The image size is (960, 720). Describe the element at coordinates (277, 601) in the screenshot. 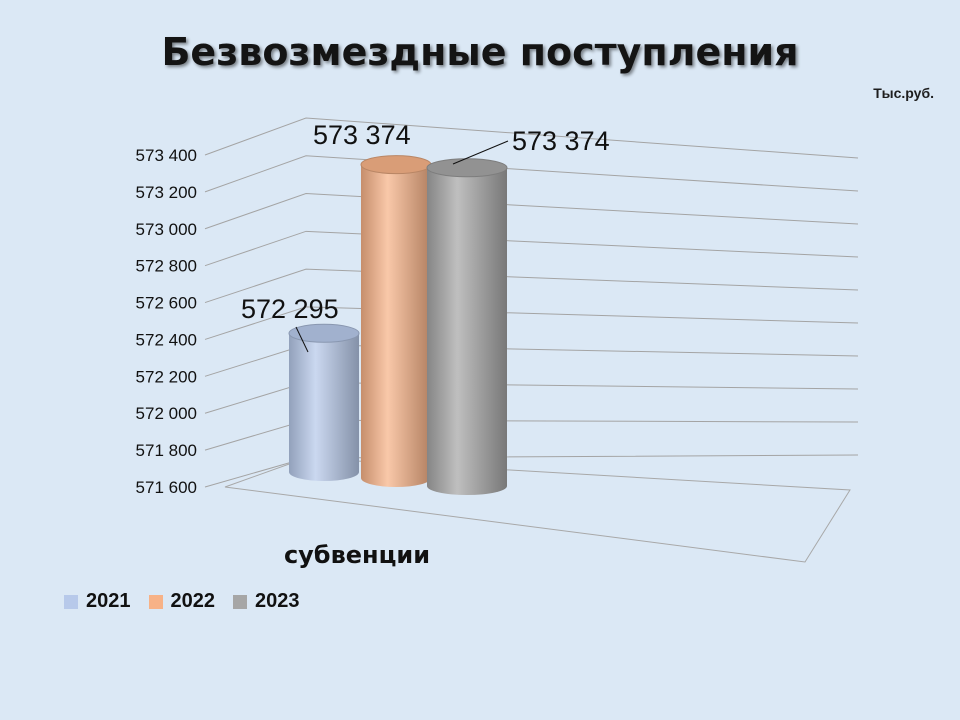

I see `legend-label: 2023` at that location.